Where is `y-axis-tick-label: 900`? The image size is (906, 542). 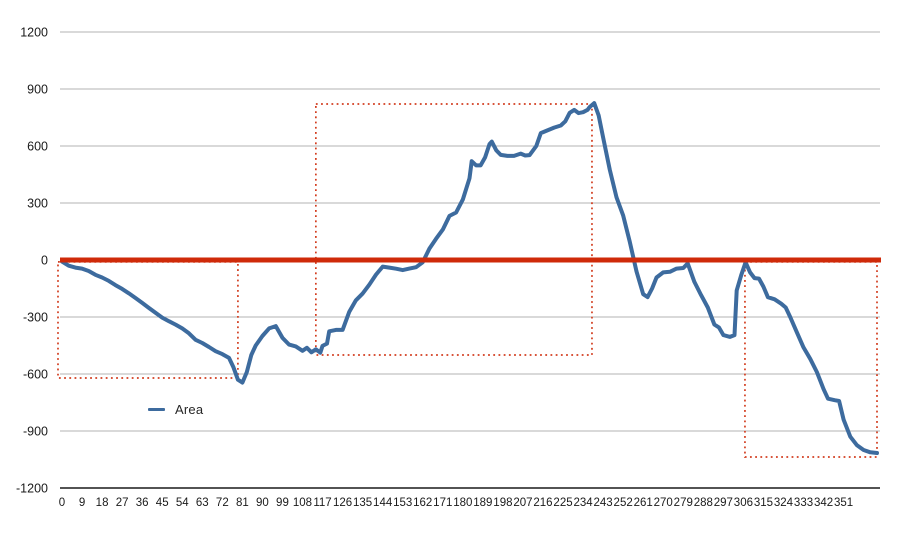 y-axis-tick-label: 900 is located at coordinates (37, 90).